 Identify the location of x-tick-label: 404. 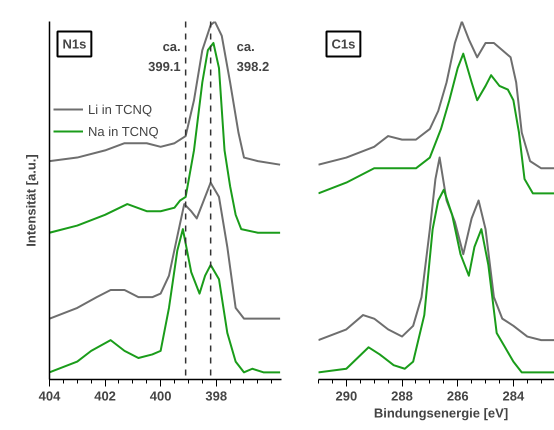
(50, 396).